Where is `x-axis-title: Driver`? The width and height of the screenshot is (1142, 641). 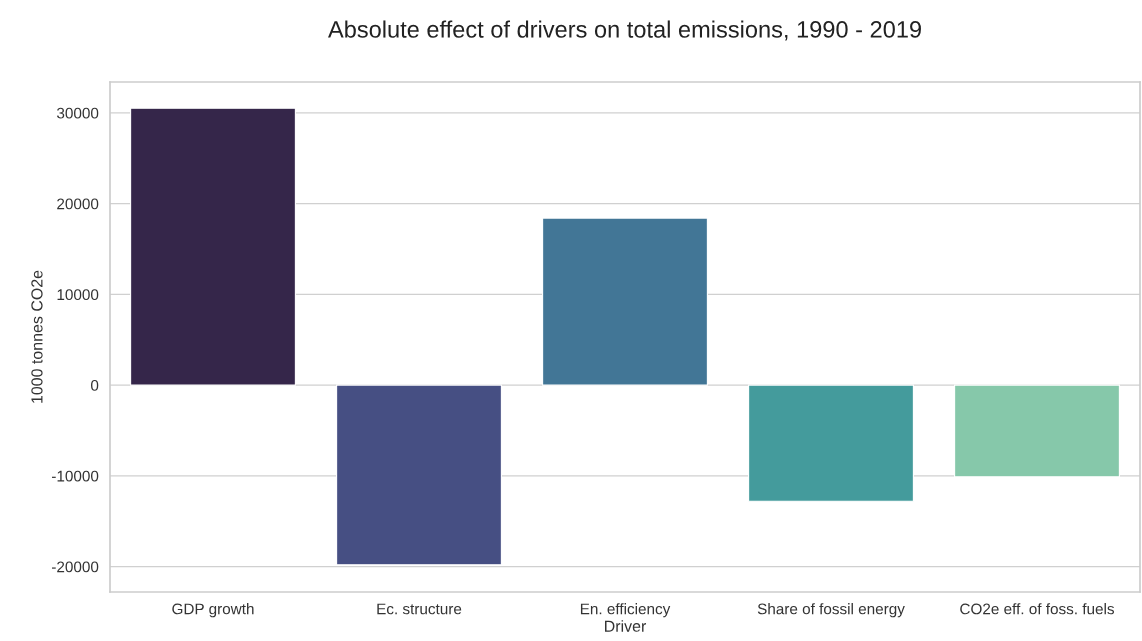
x-axis-title: Driver is located at coordinates (626, 626).